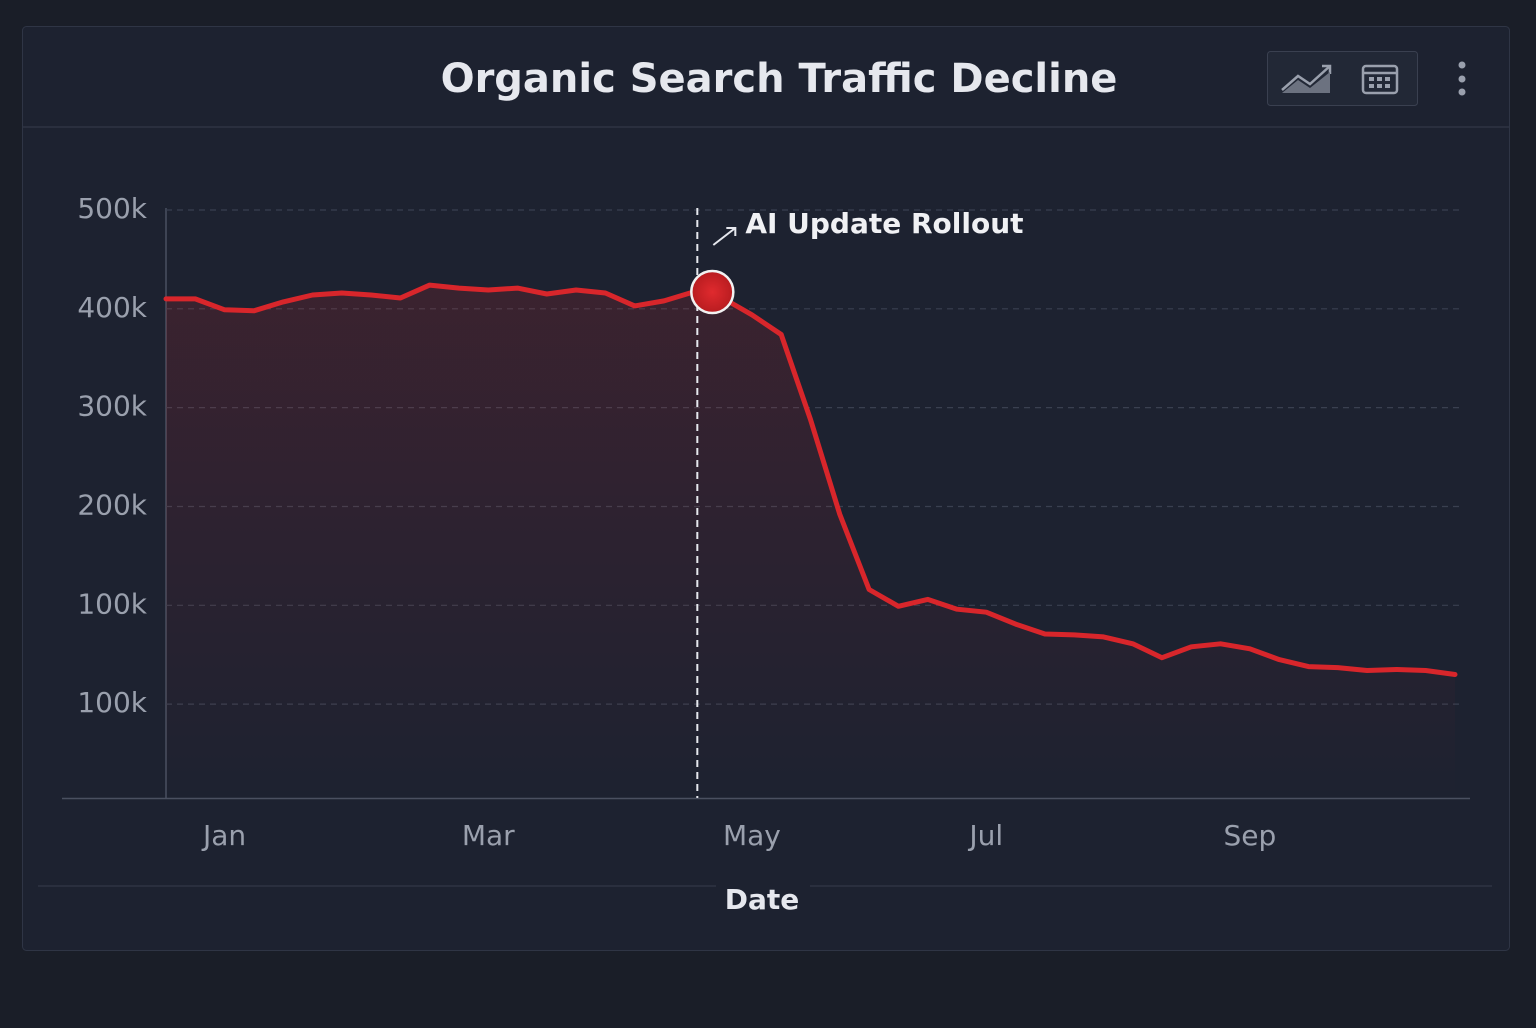  I want to click on x-tick-label: Jan, so click(223, 835).